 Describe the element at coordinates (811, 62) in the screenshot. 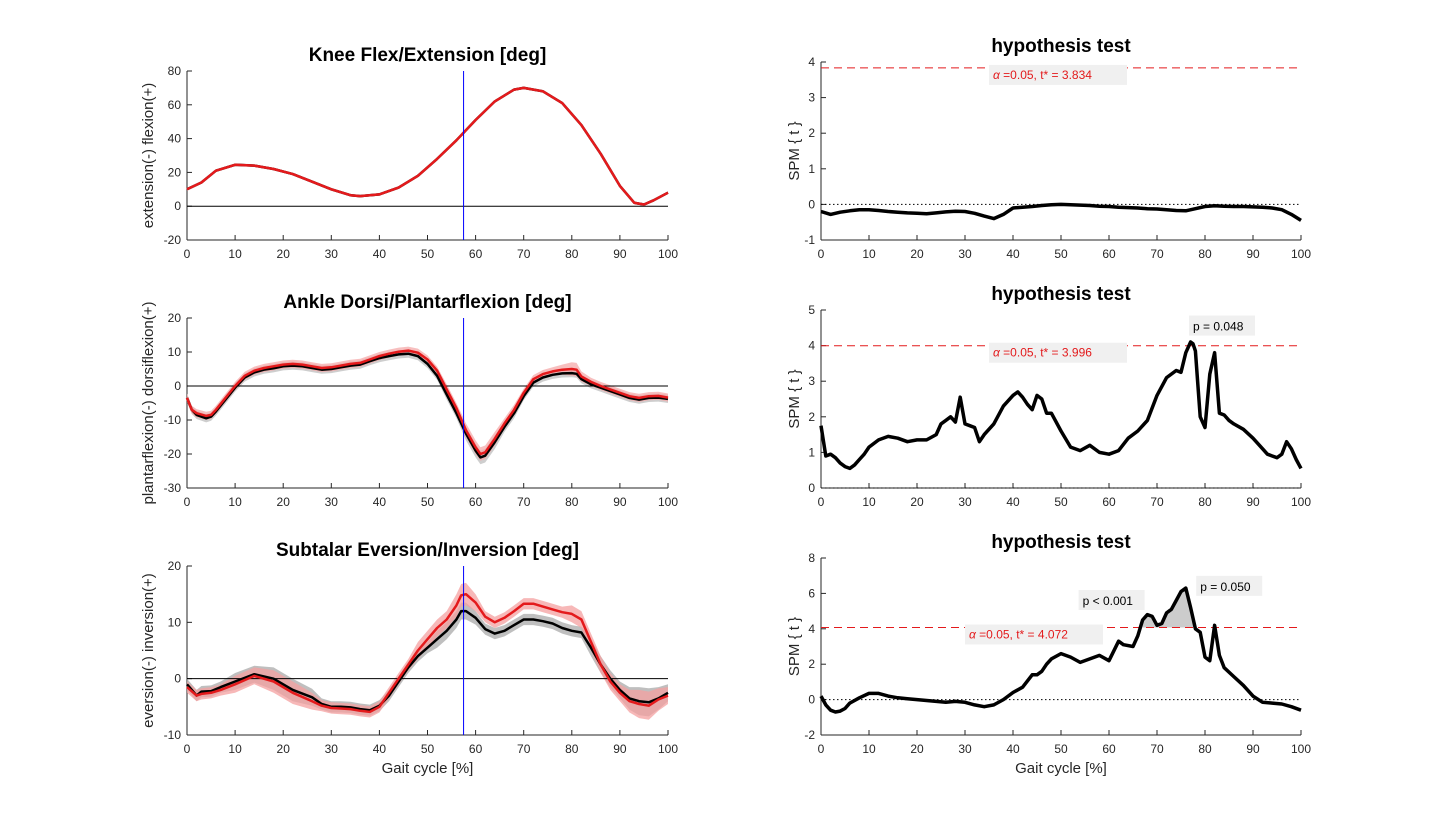

I see `y-tick-label: 4` at that location.